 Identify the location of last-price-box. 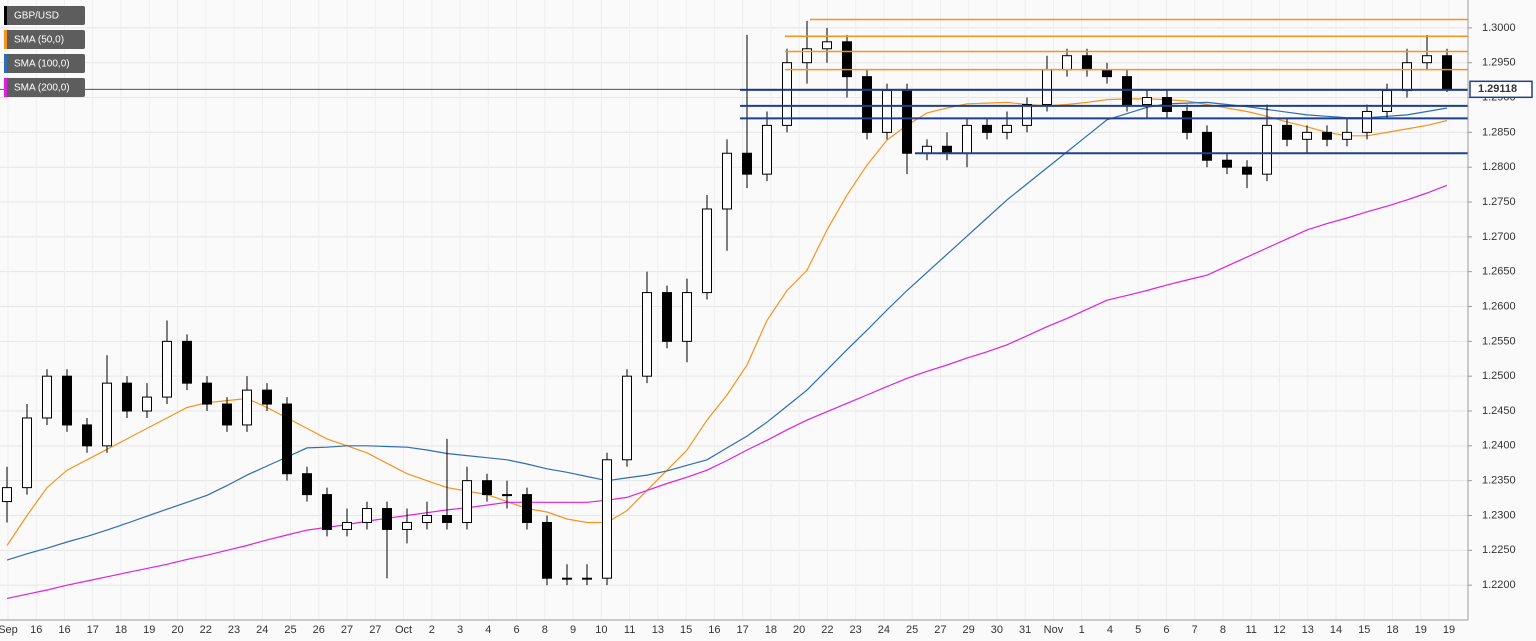
(1501, 89).